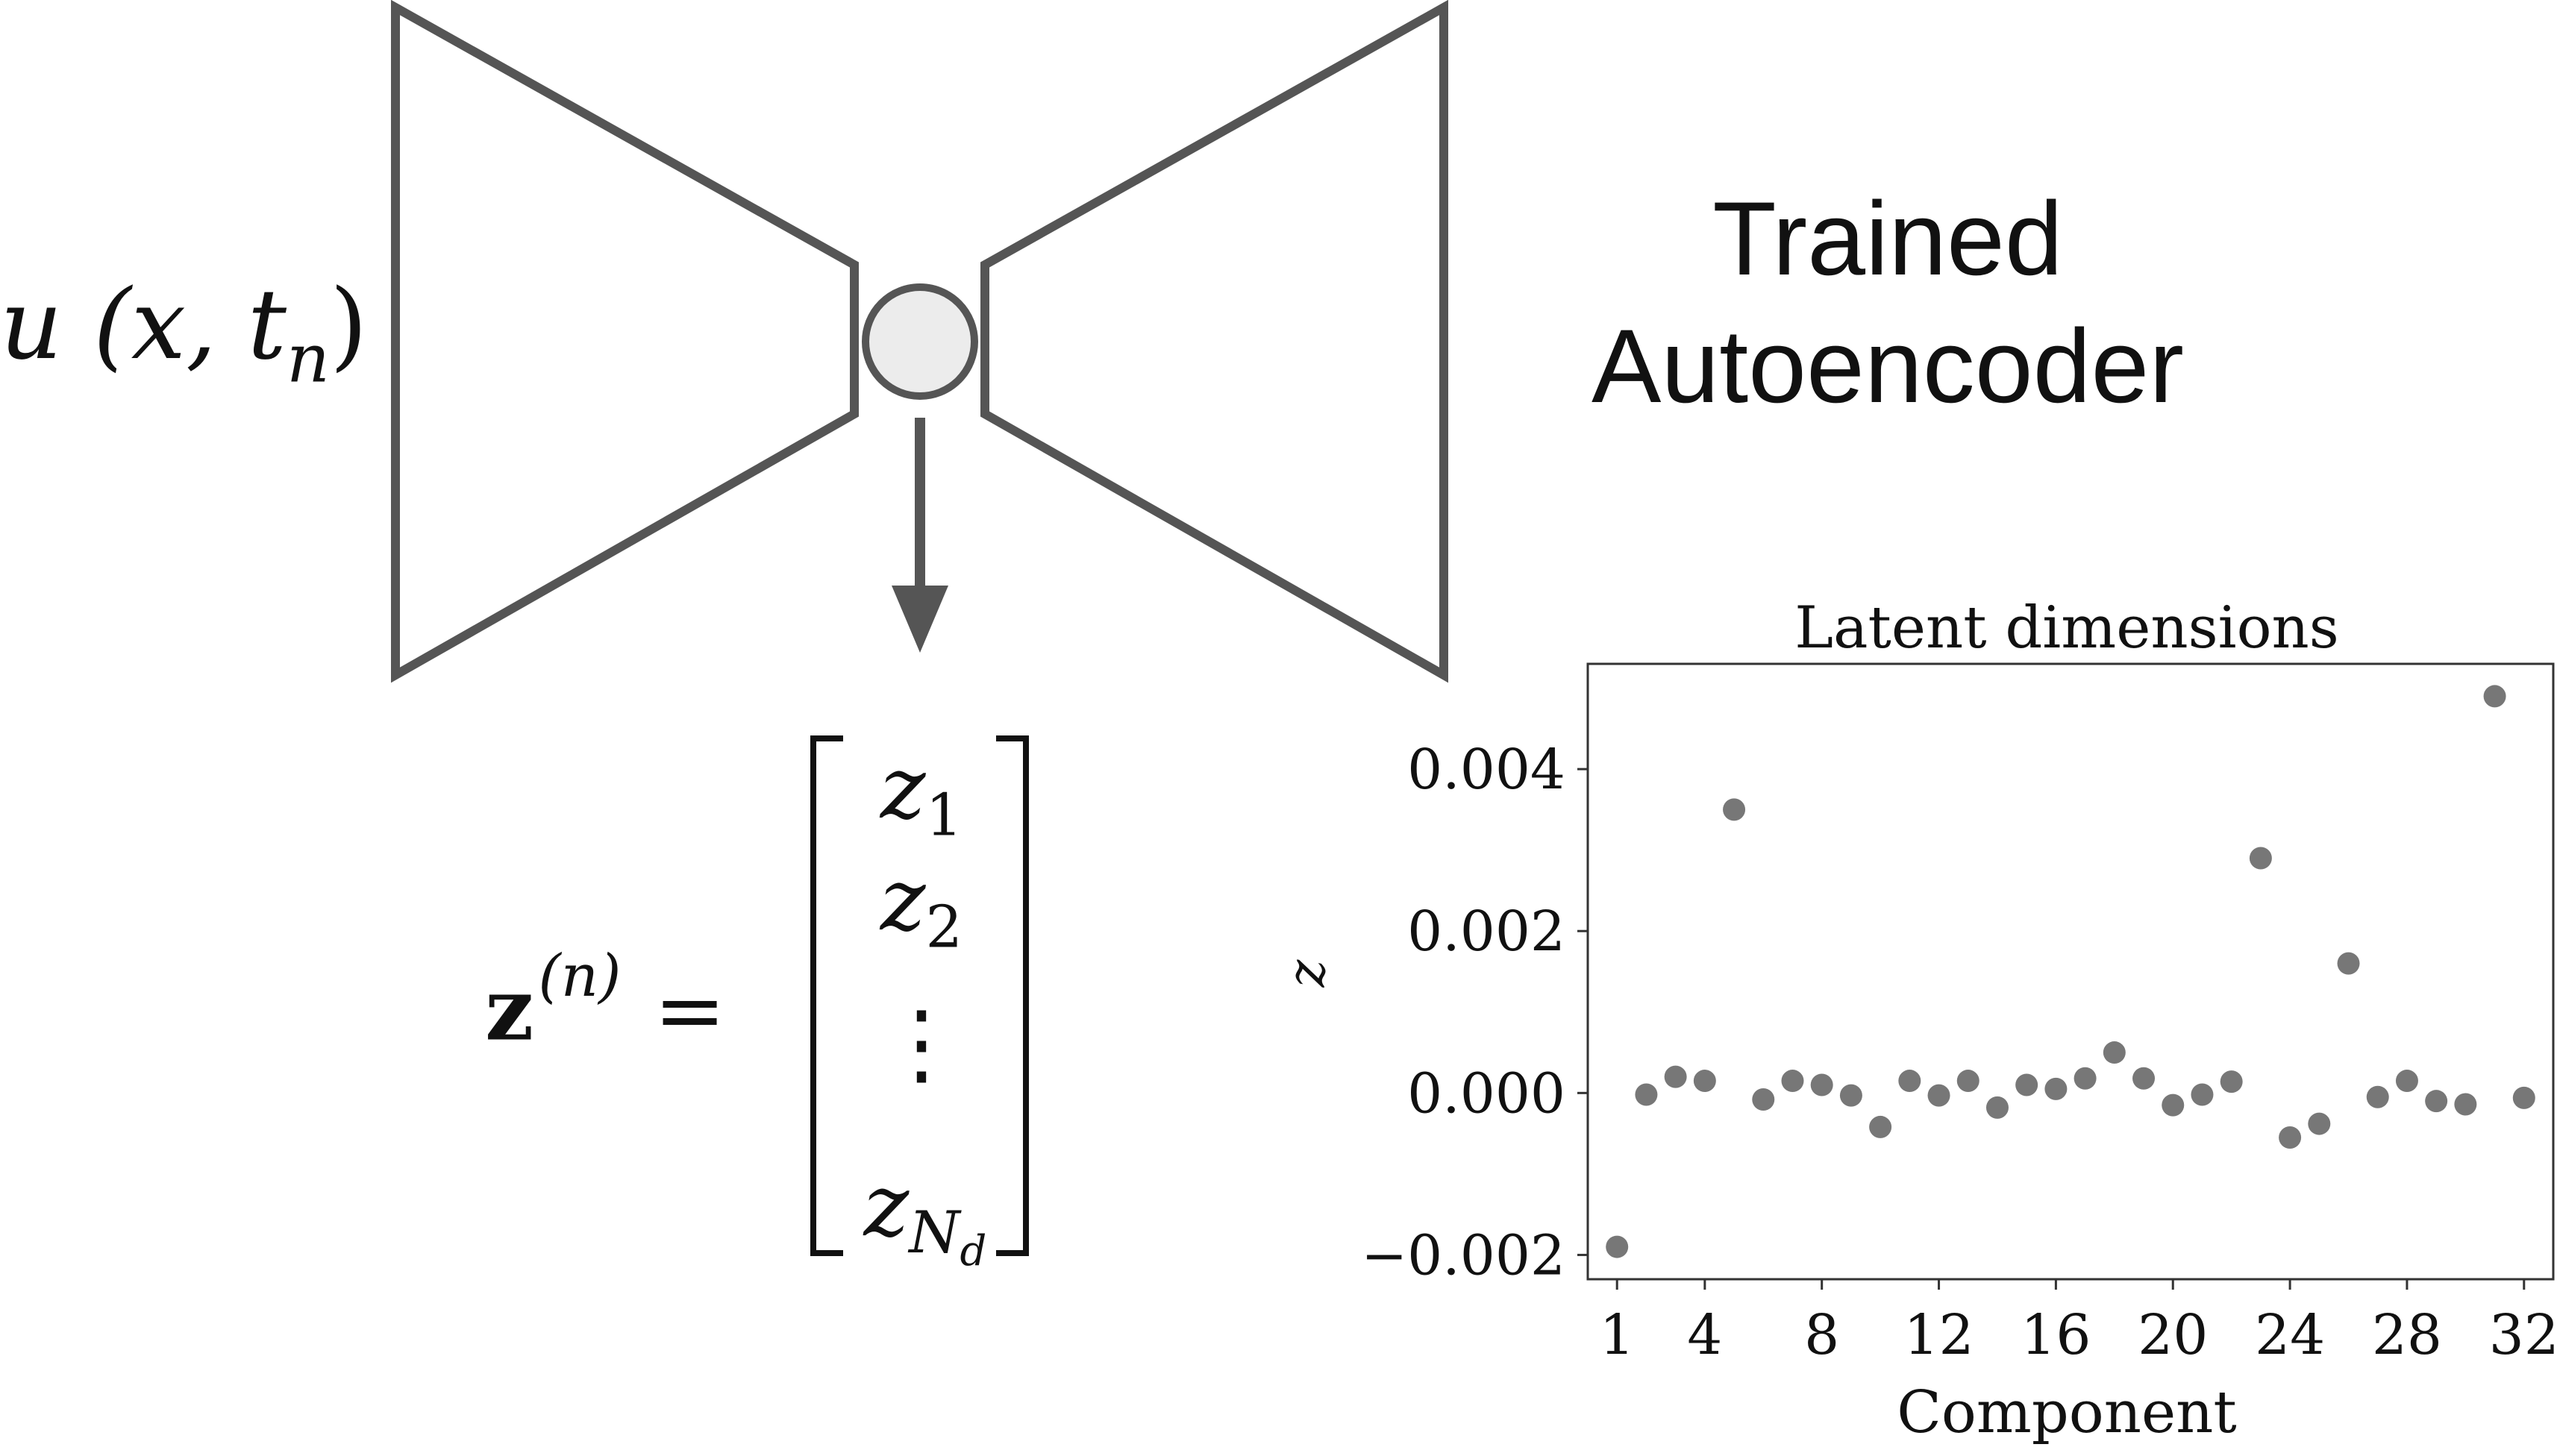  What do you see at coordinates (1486, 1093) in the screenshot?
I see `y-tick-label: 0.000` at bounding box center [1486, 1093].